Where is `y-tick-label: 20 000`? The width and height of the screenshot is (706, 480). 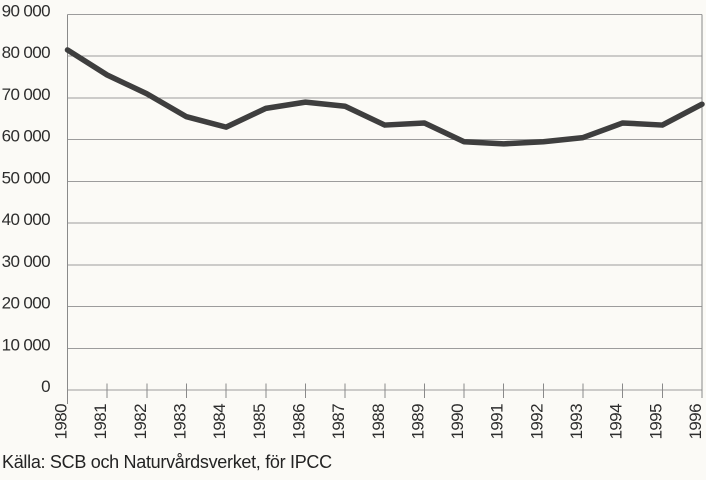 y-tick-label: 20 000 is located at coordinates (26, 303).